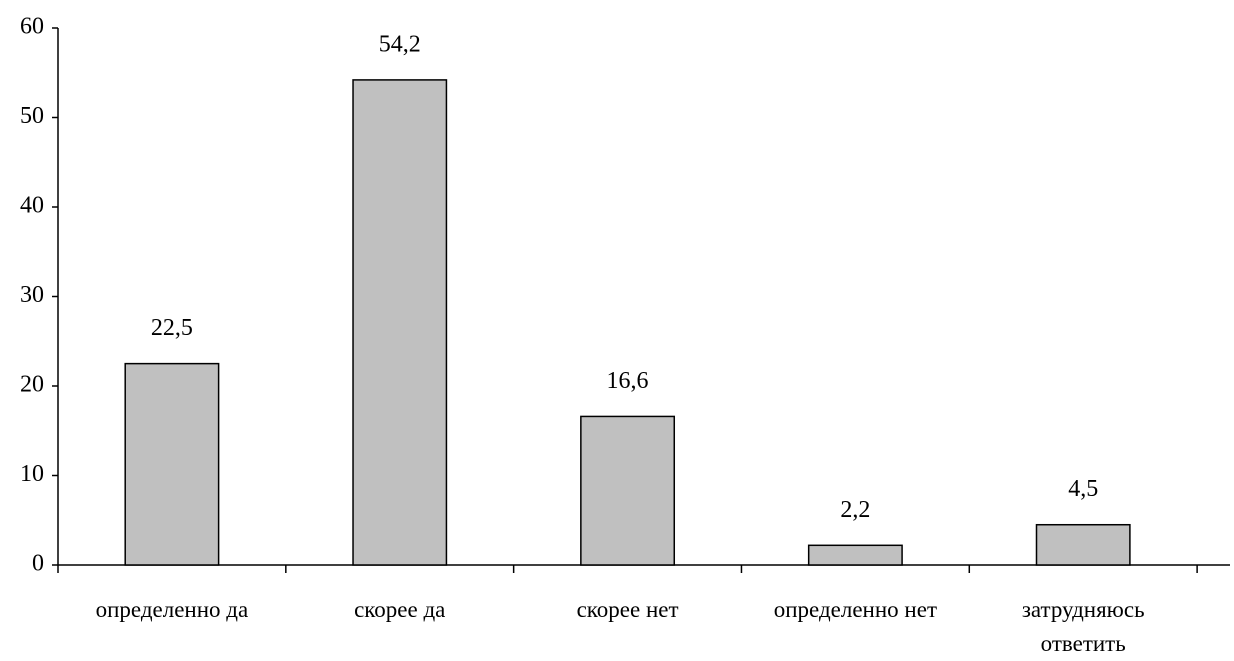  Describe the element at coordinates (32, 206) in the screenshot. I see `y-tick-label: 40` at that location.